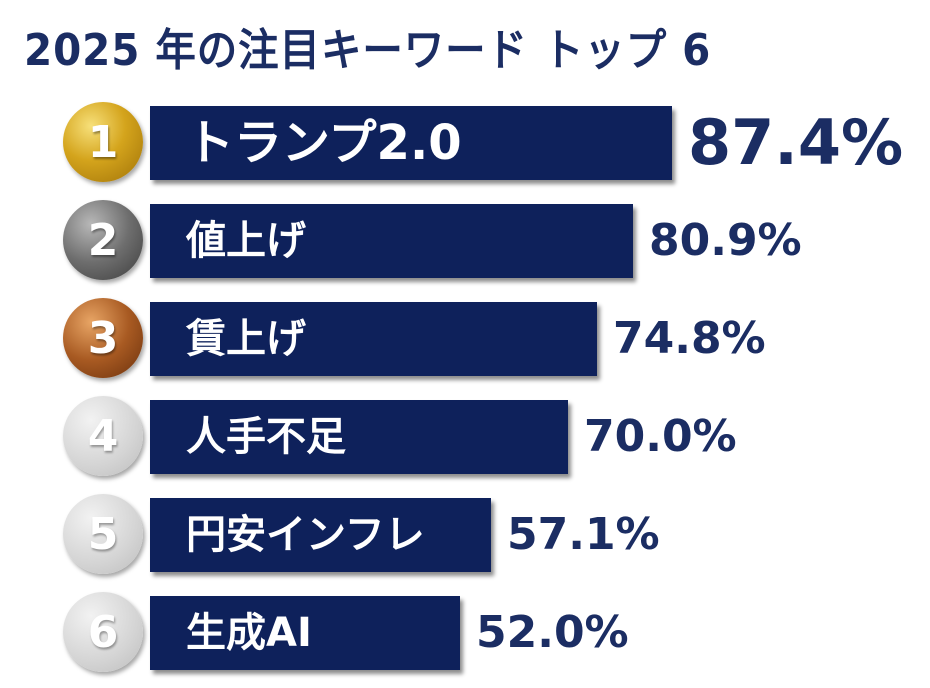 The height and width of the screenshot is (688, 930). What do you see at coordinates (796, 142) in the screenshot?
I see `value-label: 87.4%` at bounding box center [796, 142].